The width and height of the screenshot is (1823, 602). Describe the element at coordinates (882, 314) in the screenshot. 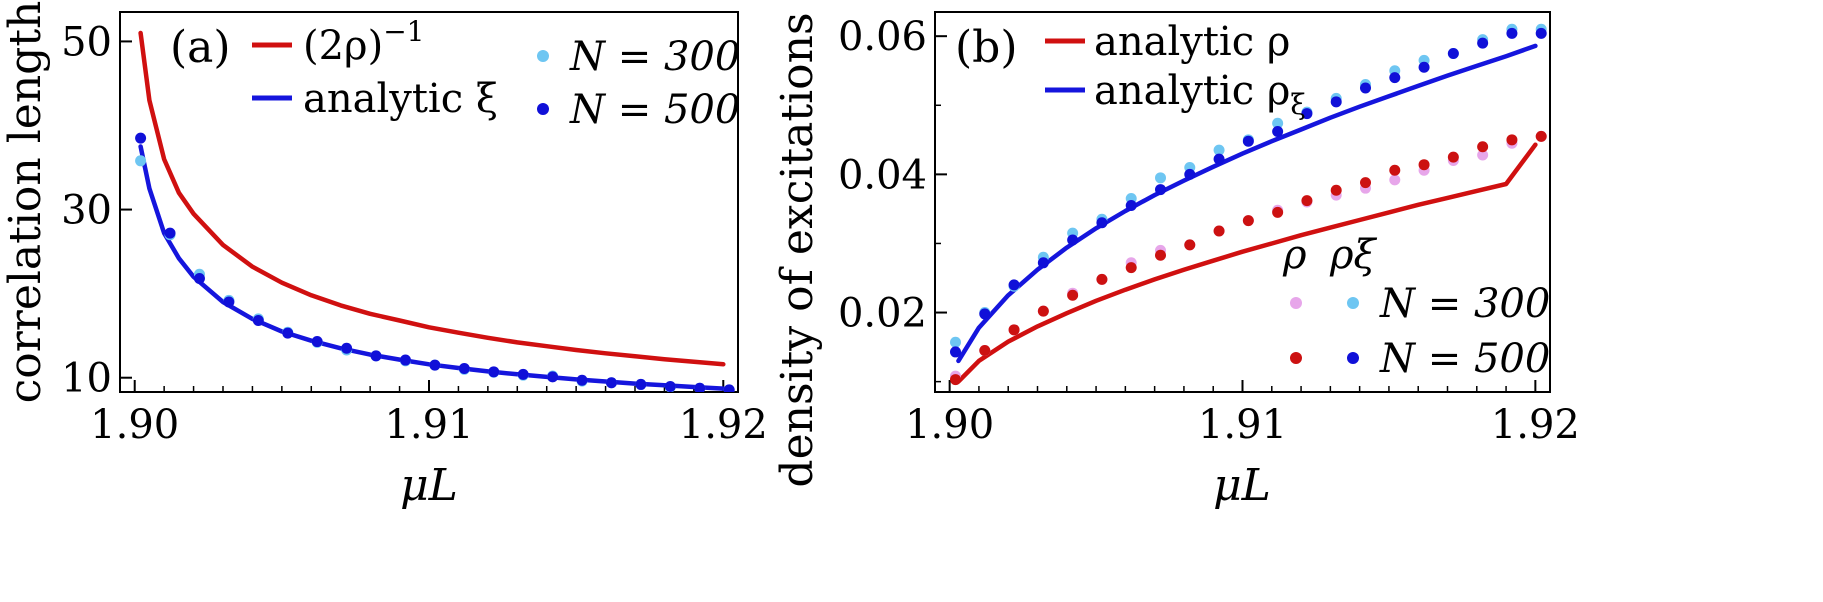

I see `y-tick-label: 0.02` at that location.